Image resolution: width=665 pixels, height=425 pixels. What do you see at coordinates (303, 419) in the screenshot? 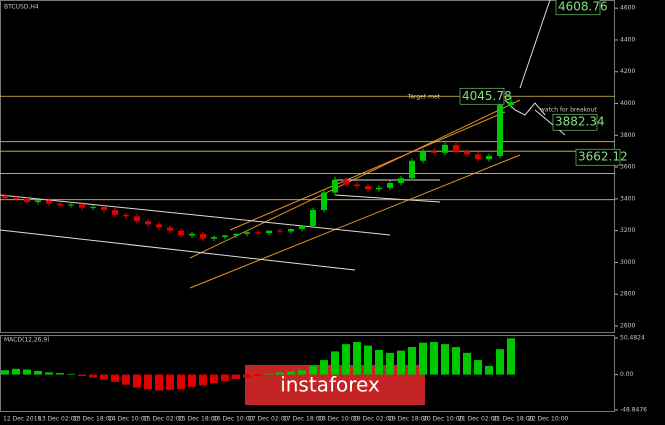
I see `x-tick-label: 17 Dec 18:00` at bounding box center [303, 419].